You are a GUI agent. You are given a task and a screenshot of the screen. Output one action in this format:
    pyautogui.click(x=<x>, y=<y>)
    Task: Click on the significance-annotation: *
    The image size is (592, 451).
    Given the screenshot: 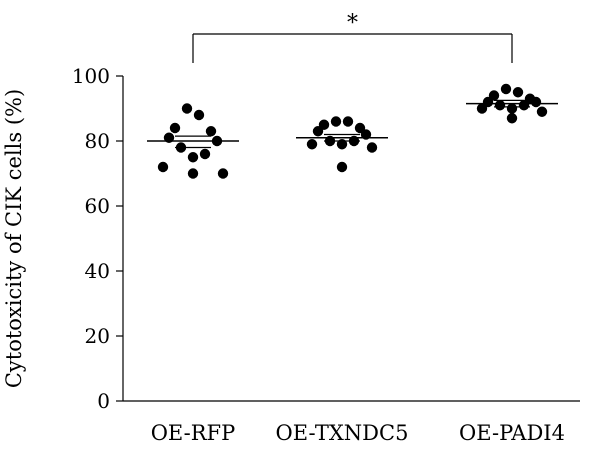 What is the action you would take?
    pyautogui.click(x=352, y=37)
    